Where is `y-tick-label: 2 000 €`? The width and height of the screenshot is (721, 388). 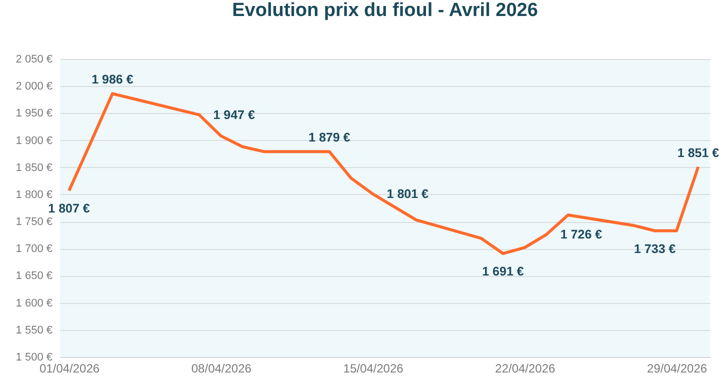
y-tick-label: 2 000 € is located at coordinates (34, 86).